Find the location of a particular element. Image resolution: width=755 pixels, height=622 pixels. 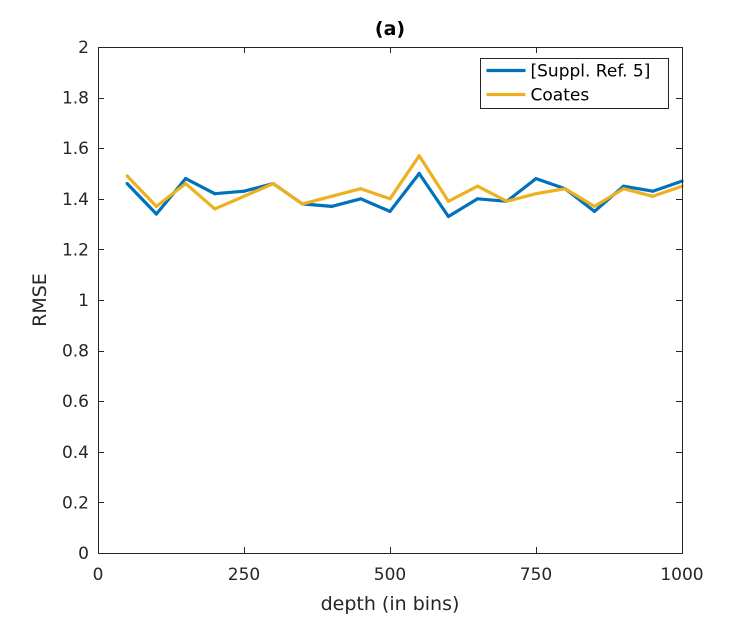

x-tick-label: 250 is located at coordinates (244, 575).